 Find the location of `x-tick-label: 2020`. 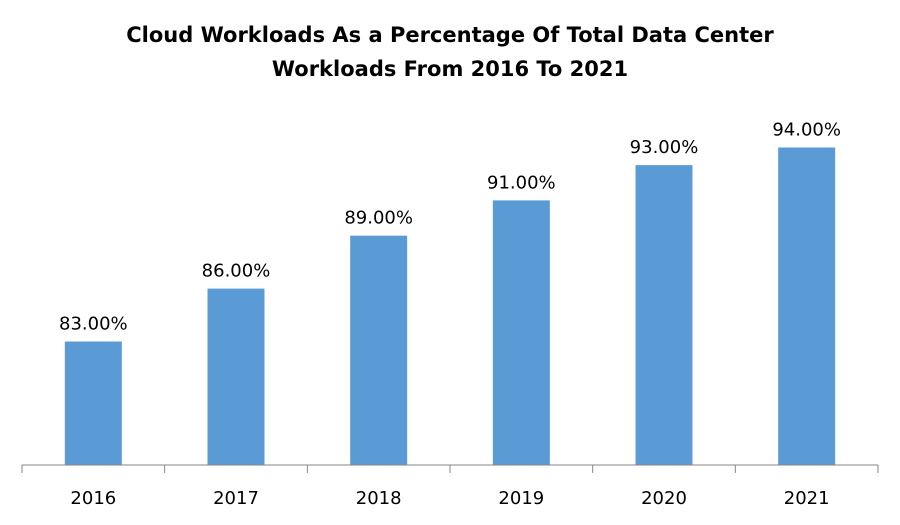

x-tick-label: 2020 is located at coordinates (664, 498).